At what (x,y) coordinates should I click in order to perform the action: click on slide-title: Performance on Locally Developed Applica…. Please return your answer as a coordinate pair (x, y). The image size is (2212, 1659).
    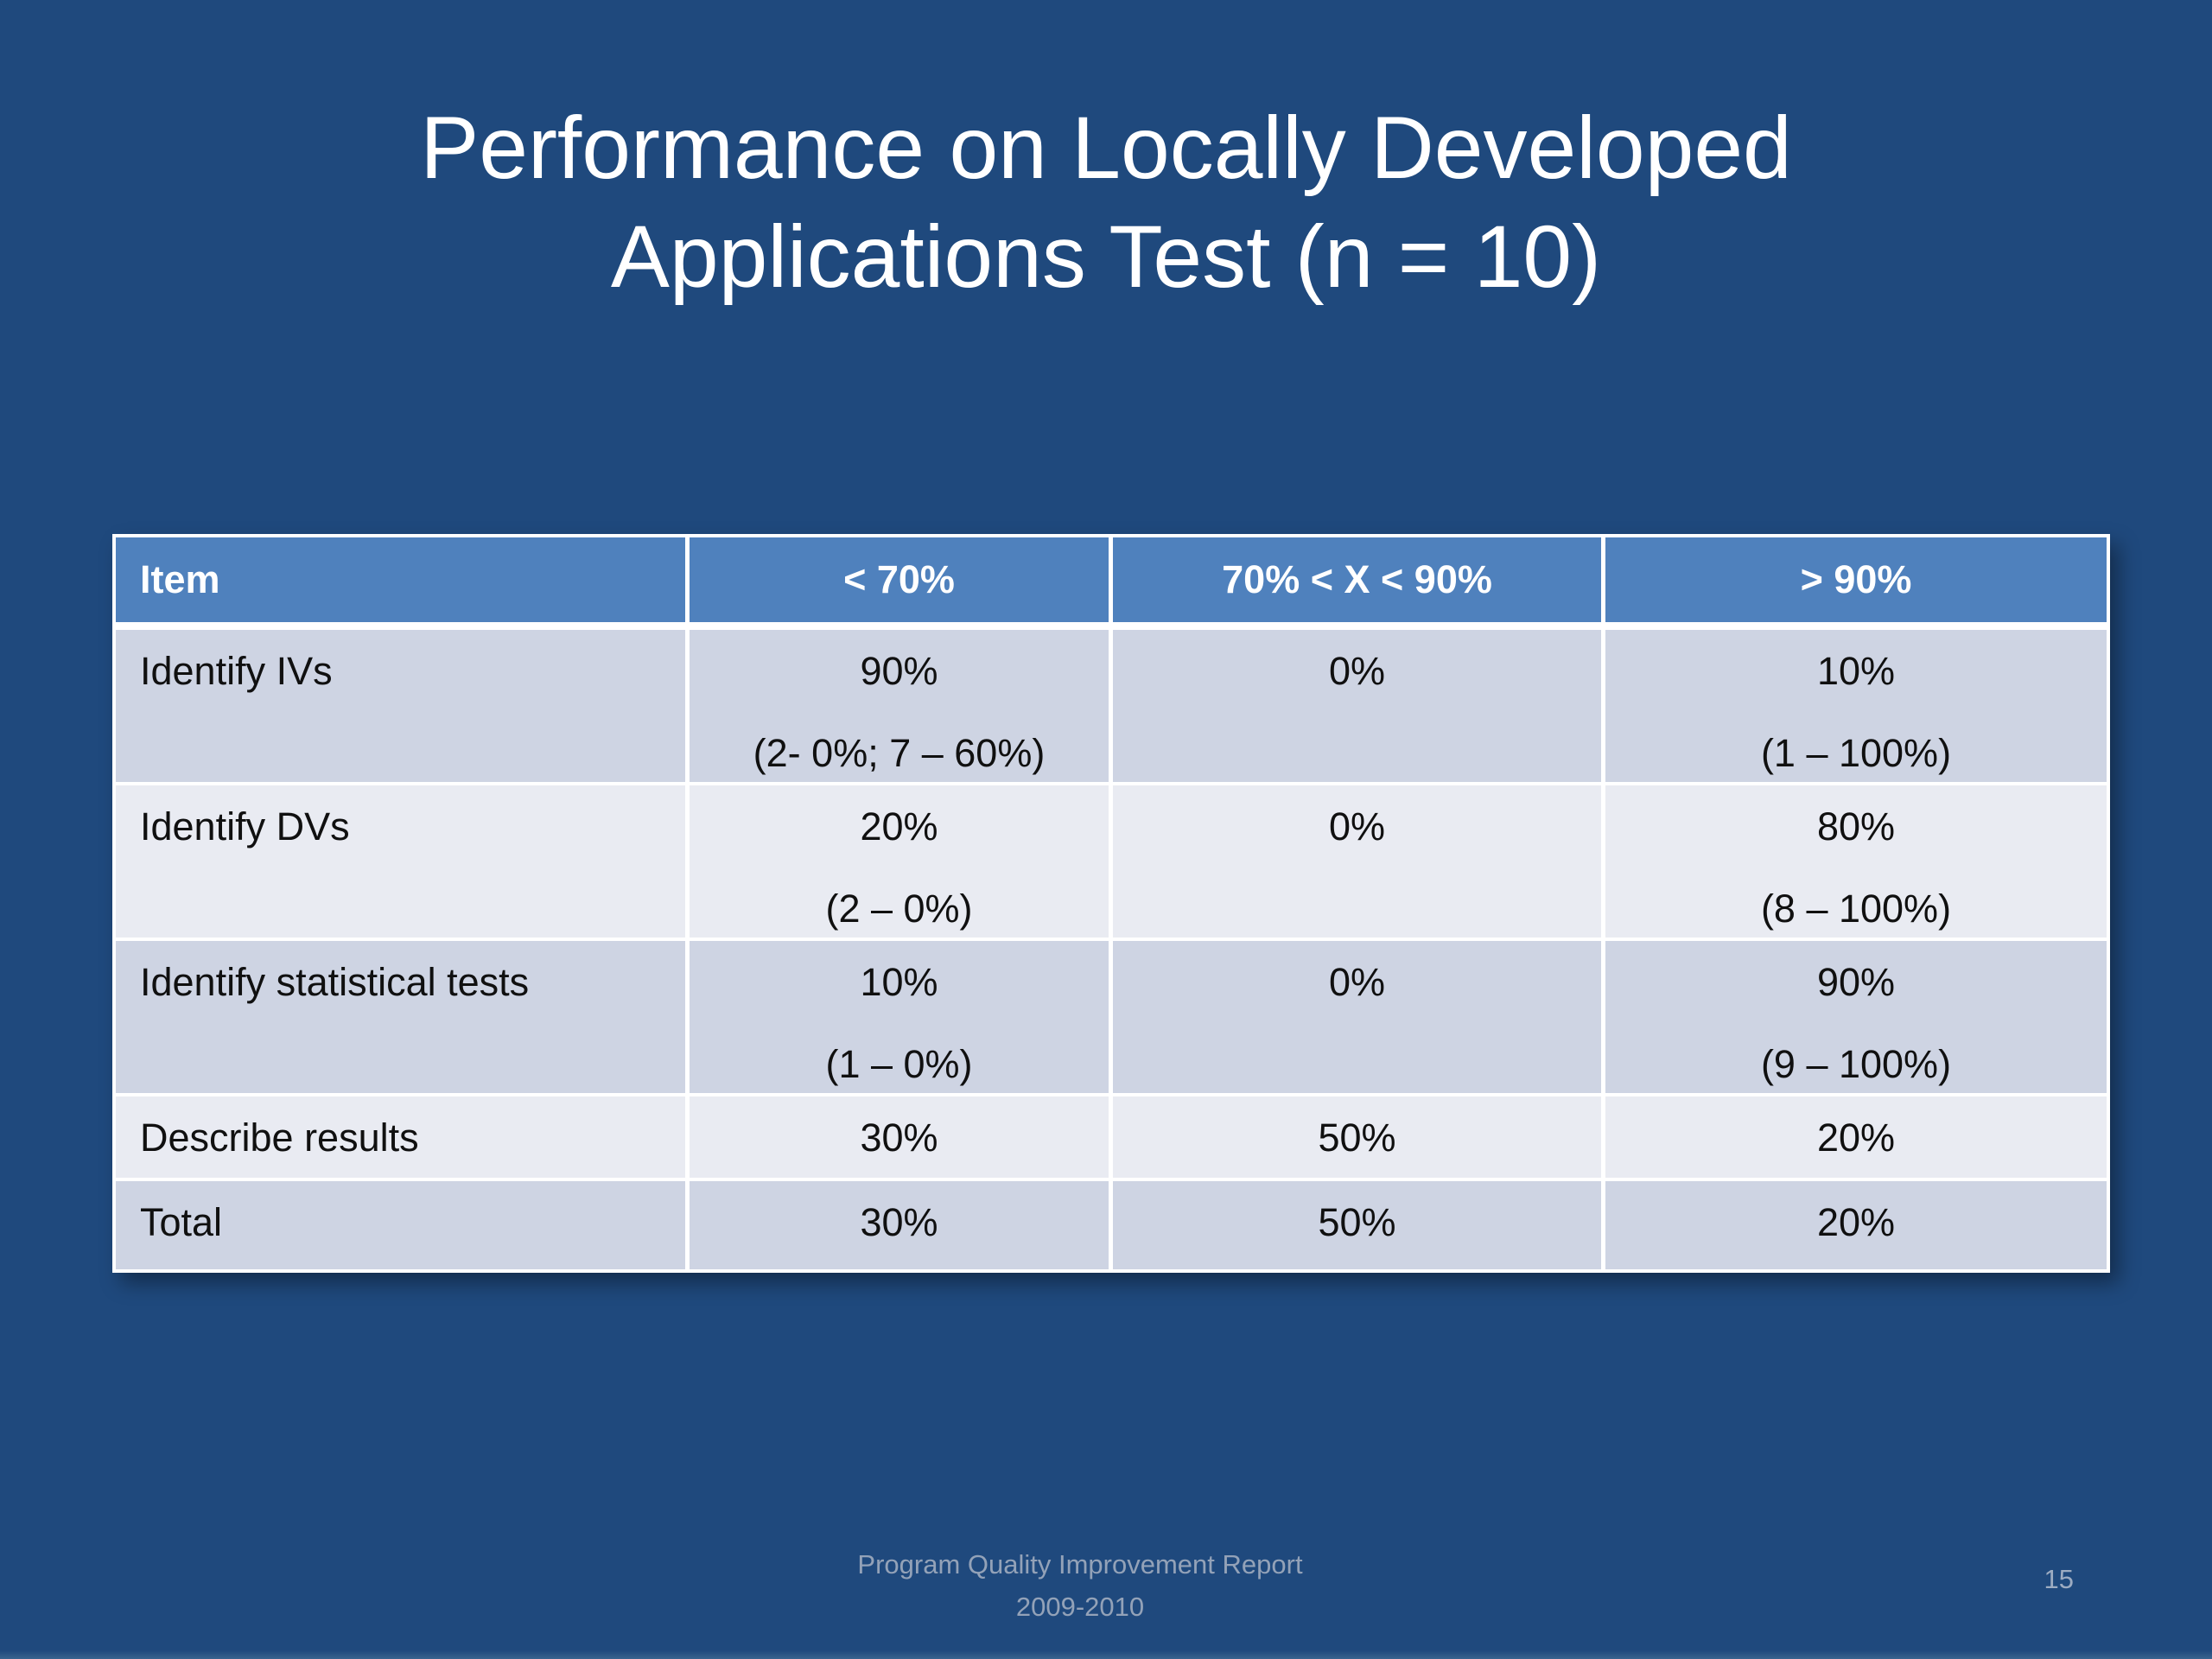
    Looking at the image, I should click on (1106, 202).